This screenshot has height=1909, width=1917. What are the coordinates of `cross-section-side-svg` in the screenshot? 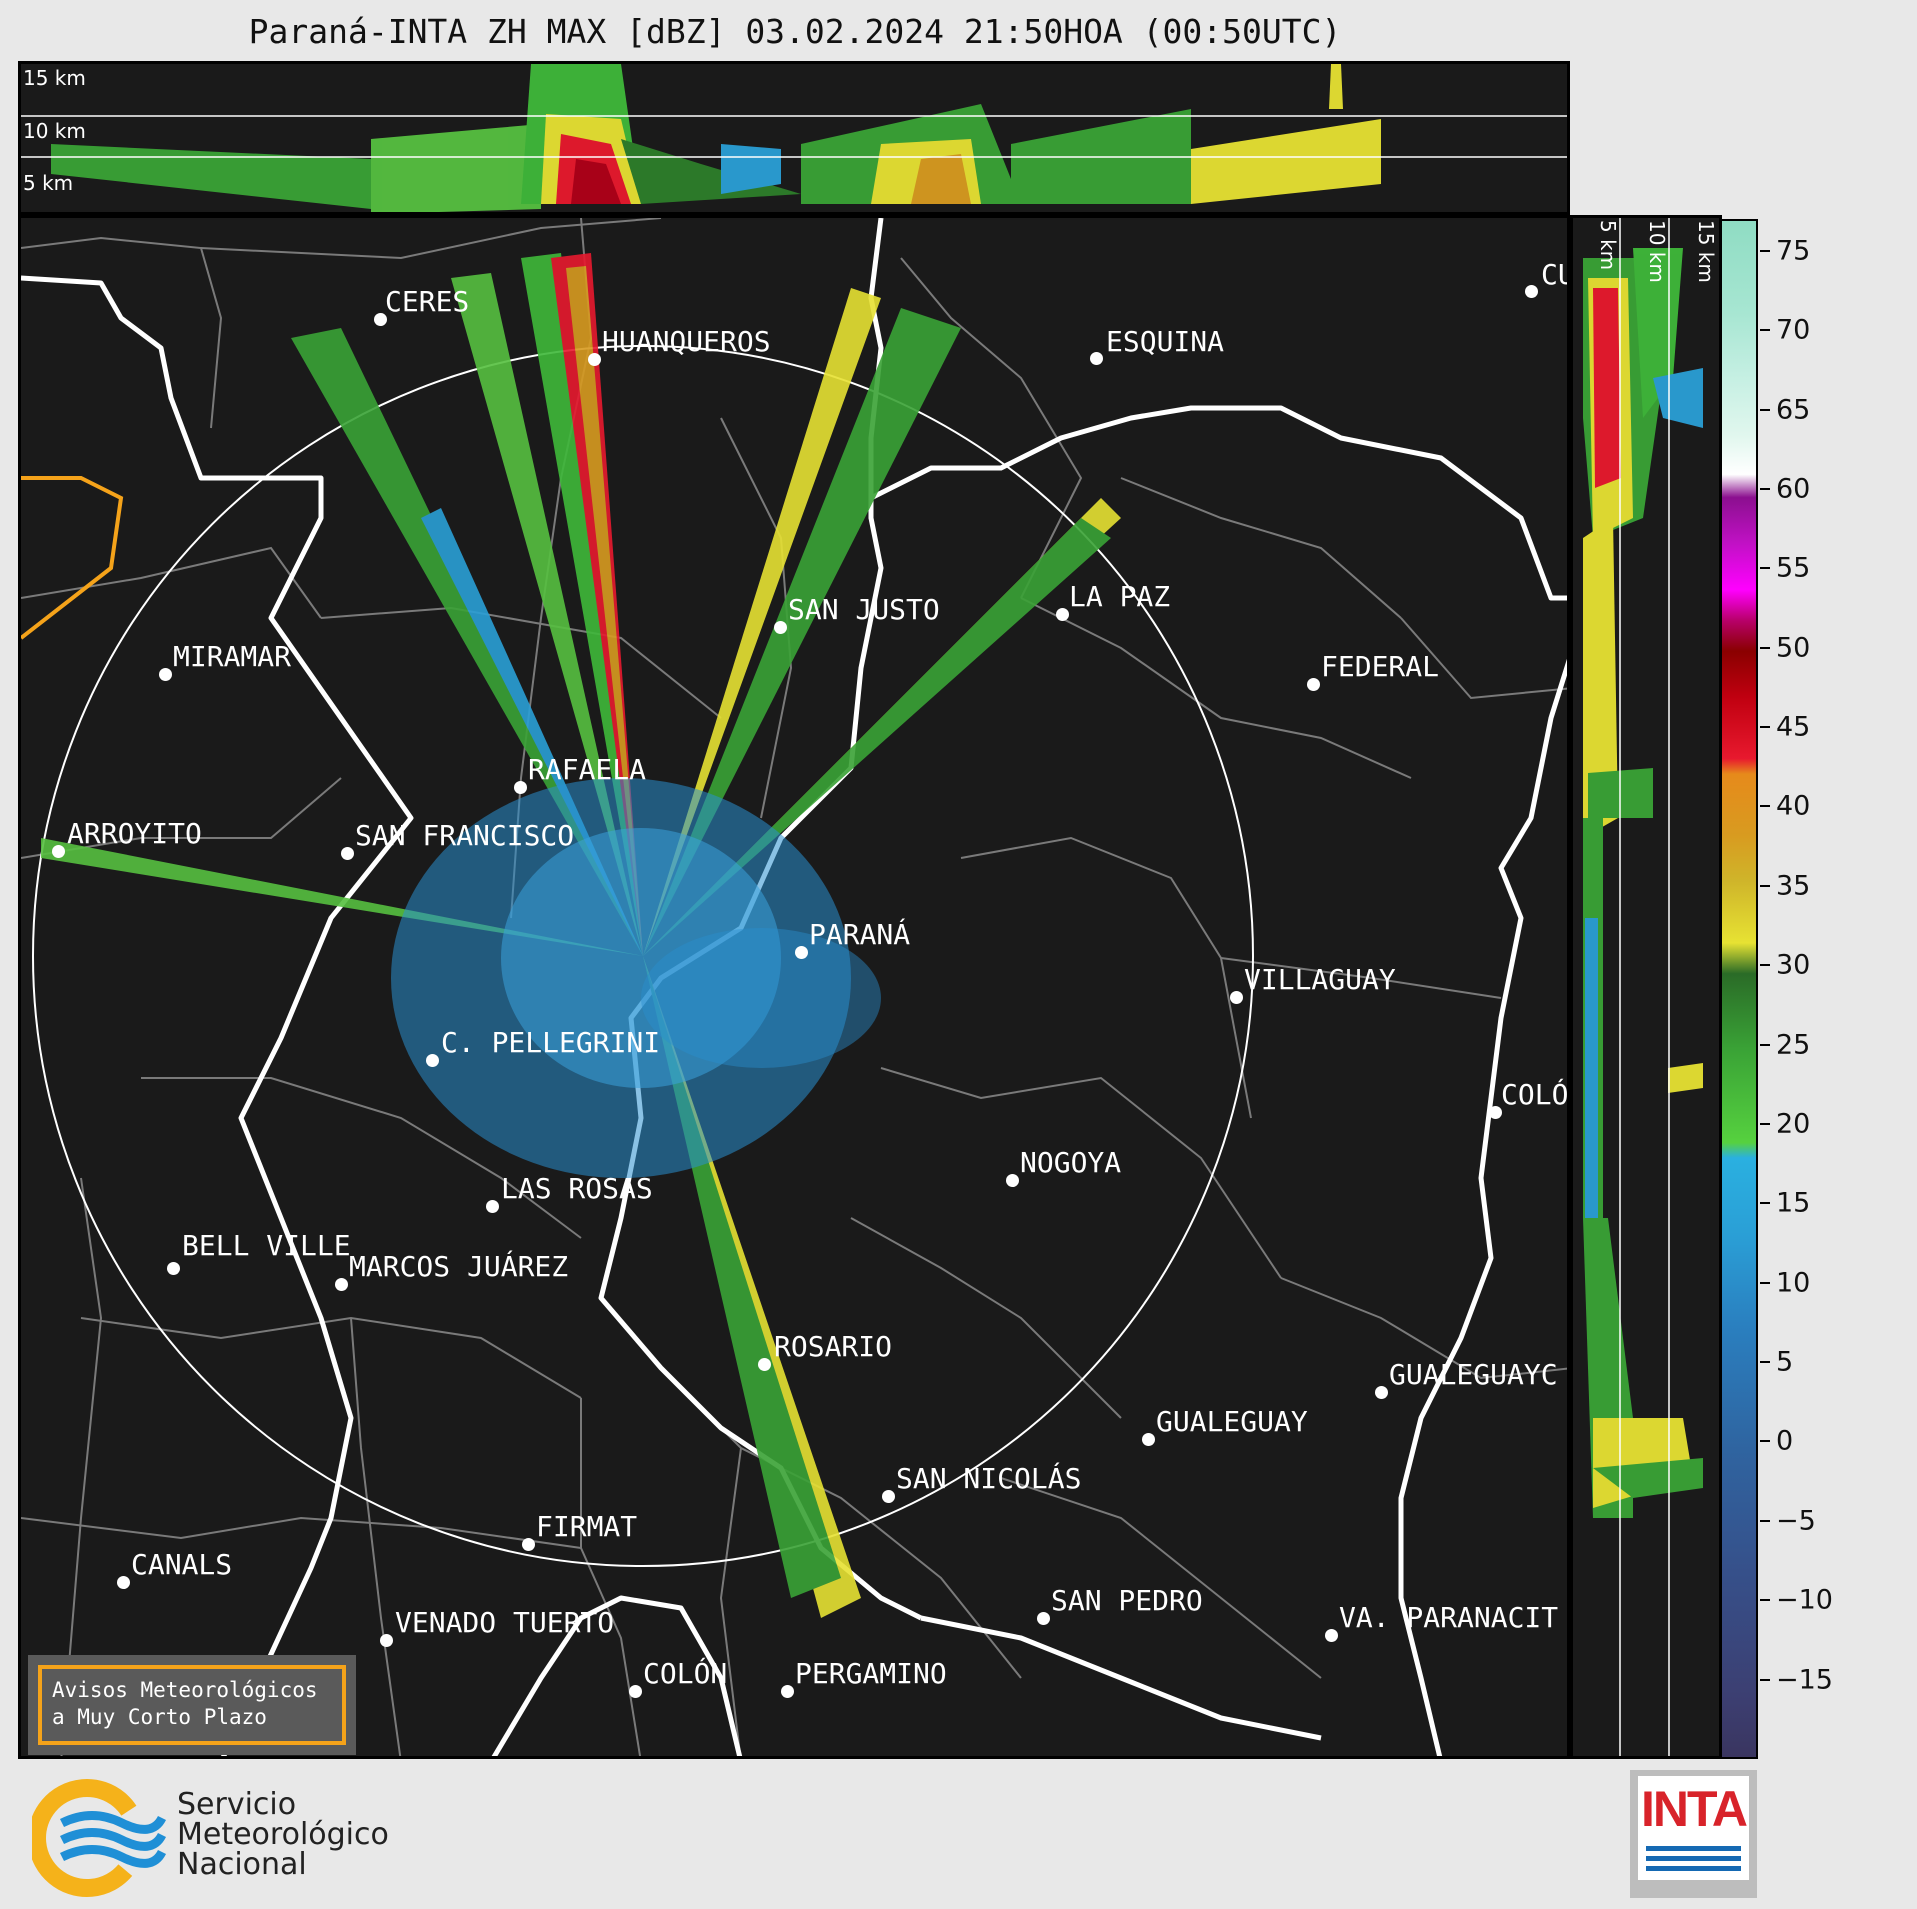 It's located at (1643, 987).